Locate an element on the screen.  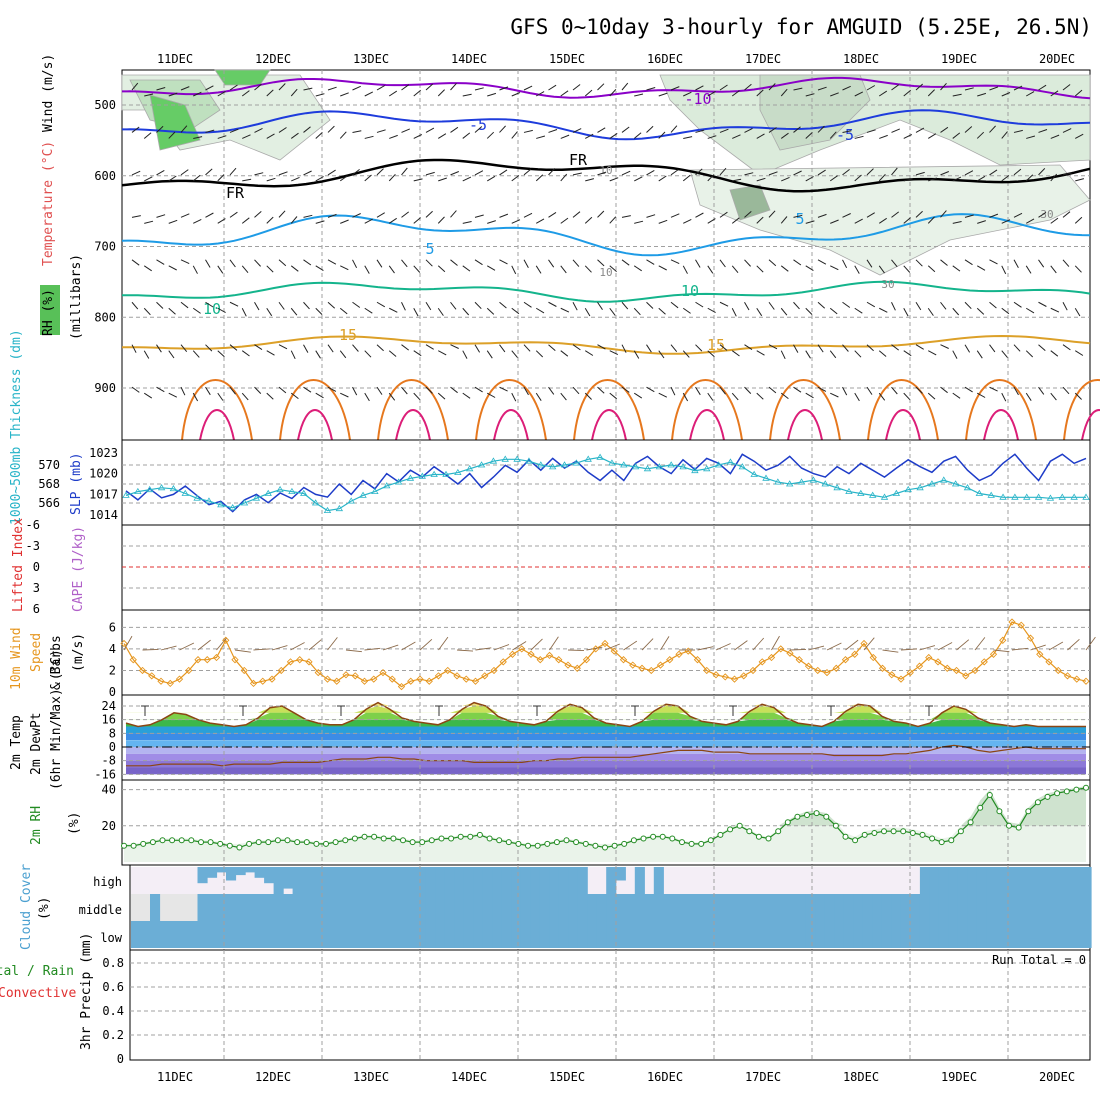
top-date-label: 19DEC is located at coordinates (959, 59).